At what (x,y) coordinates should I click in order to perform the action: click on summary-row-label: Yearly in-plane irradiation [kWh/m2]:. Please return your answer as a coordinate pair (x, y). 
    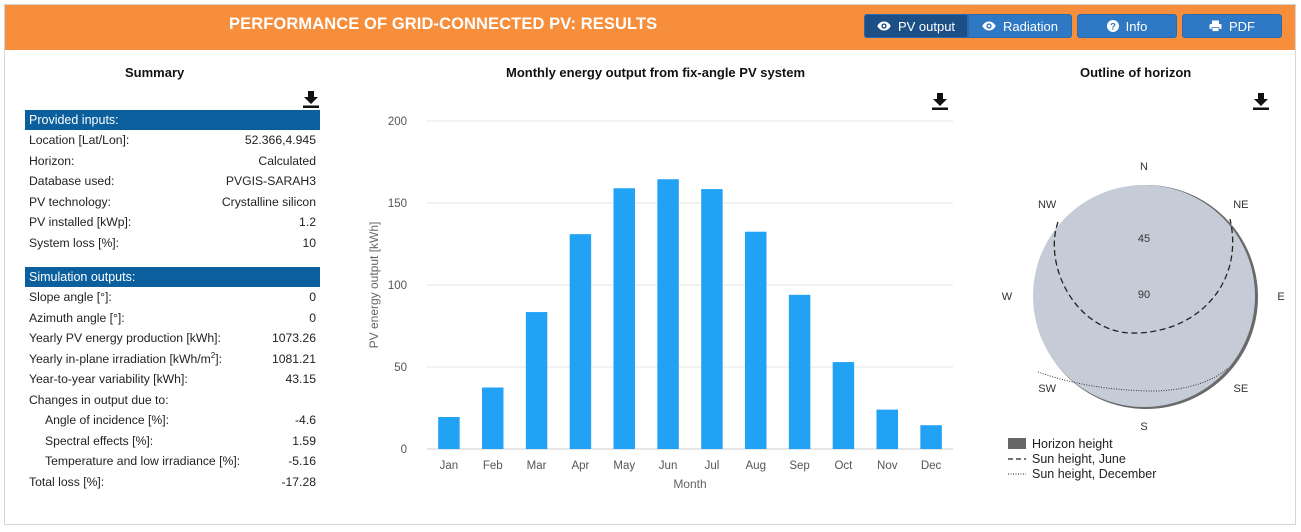
    Looking at the image, I should click on (125, 359).